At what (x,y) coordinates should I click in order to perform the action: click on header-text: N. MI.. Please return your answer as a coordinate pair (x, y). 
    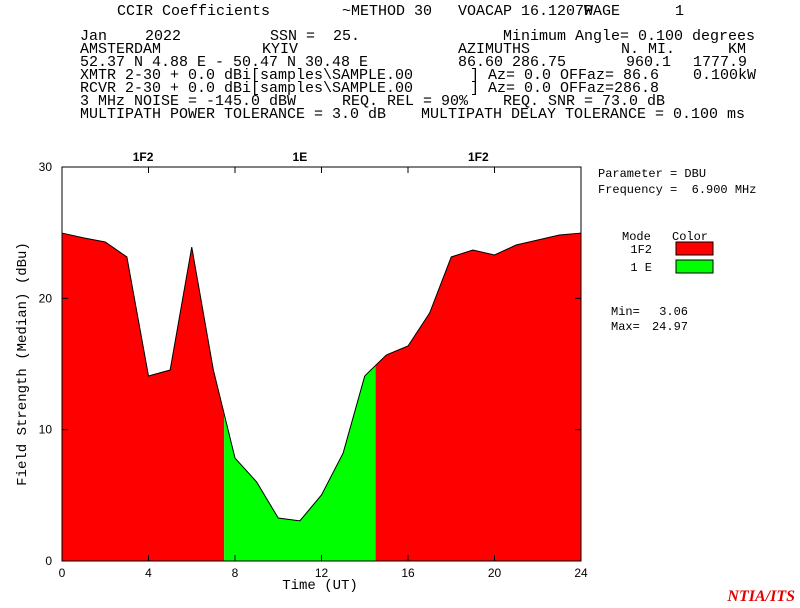
    Looking at the image, I should click on (648, 49).